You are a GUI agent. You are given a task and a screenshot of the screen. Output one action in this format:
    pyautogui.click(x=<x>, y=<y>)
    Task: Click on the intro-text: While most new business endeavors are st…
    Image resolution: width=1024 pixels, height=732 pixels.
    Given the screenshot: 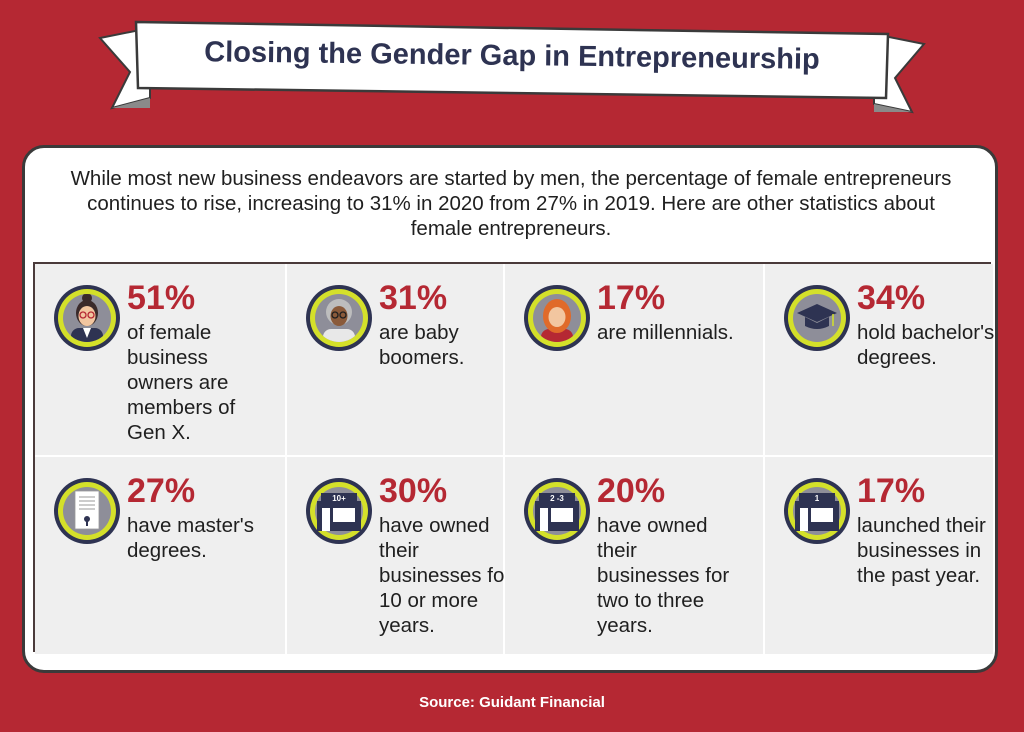 What is the action you would take?
    pyautogui.click(x=511, y=203)
    